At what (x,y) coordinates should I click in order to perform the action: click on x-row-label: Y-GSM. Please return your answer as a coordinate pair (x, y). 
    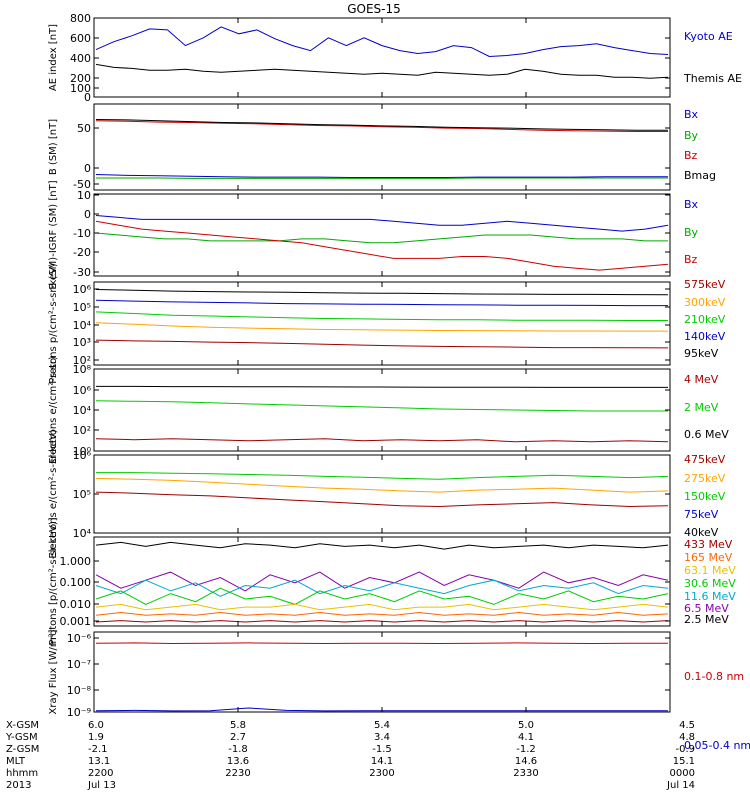
    Looking at the image, I should click on (21, 737).